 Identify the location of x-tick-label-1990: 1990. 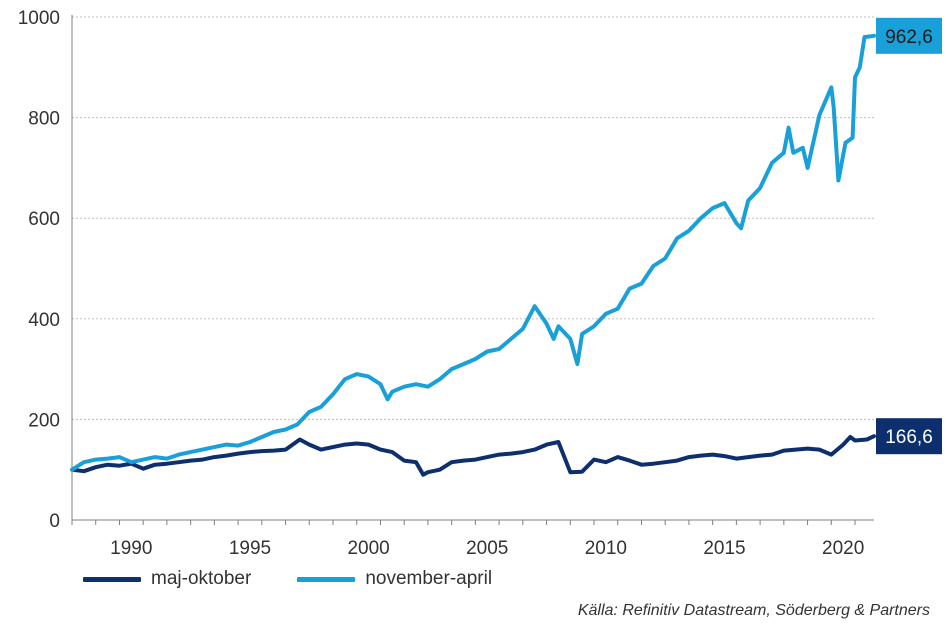
(131, 548).